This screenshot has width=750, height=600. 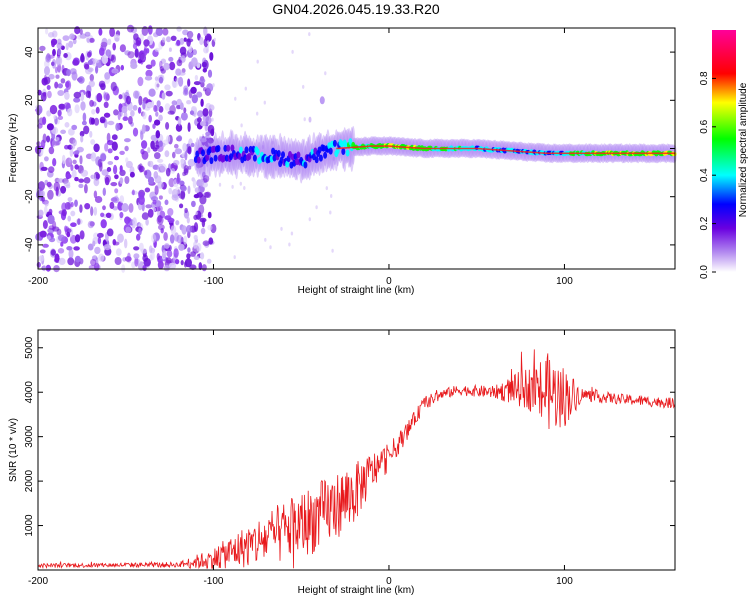 I want to click on colorbar-tick-label: 0.8, so click(x=704, y=78).